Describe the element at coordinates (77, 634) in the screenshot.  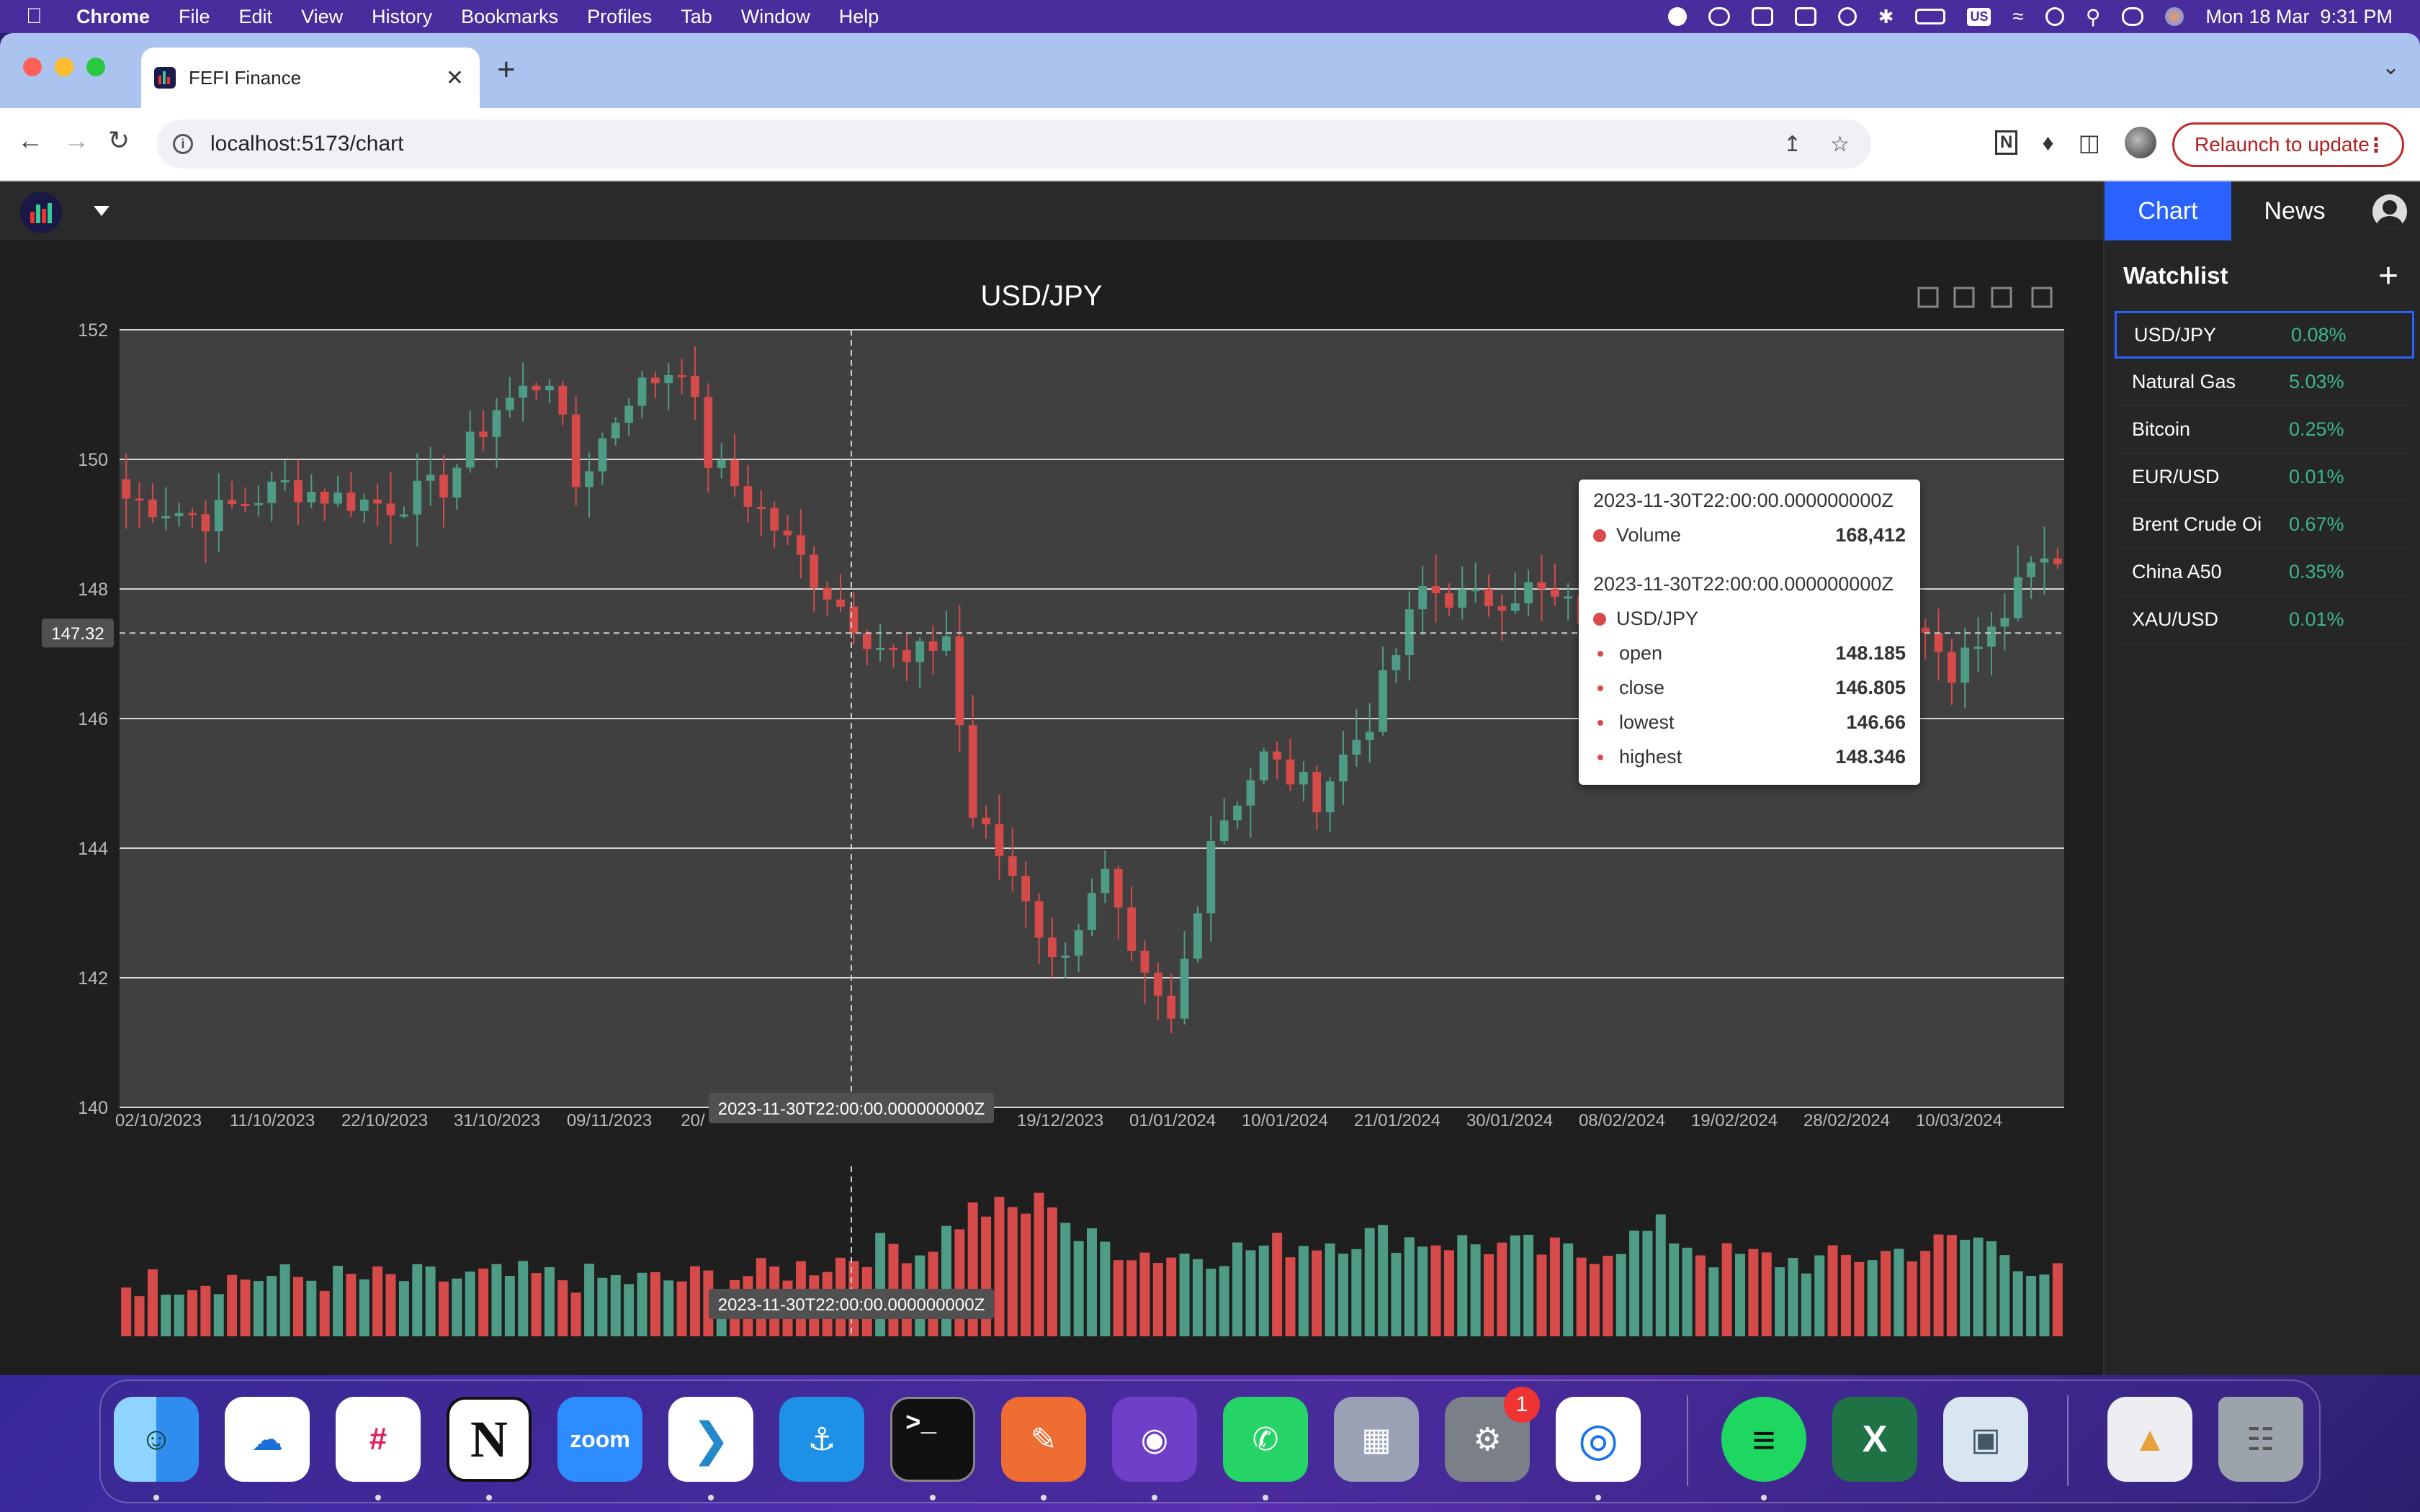
I see `crosshair-y-label: 147.32` at that location.